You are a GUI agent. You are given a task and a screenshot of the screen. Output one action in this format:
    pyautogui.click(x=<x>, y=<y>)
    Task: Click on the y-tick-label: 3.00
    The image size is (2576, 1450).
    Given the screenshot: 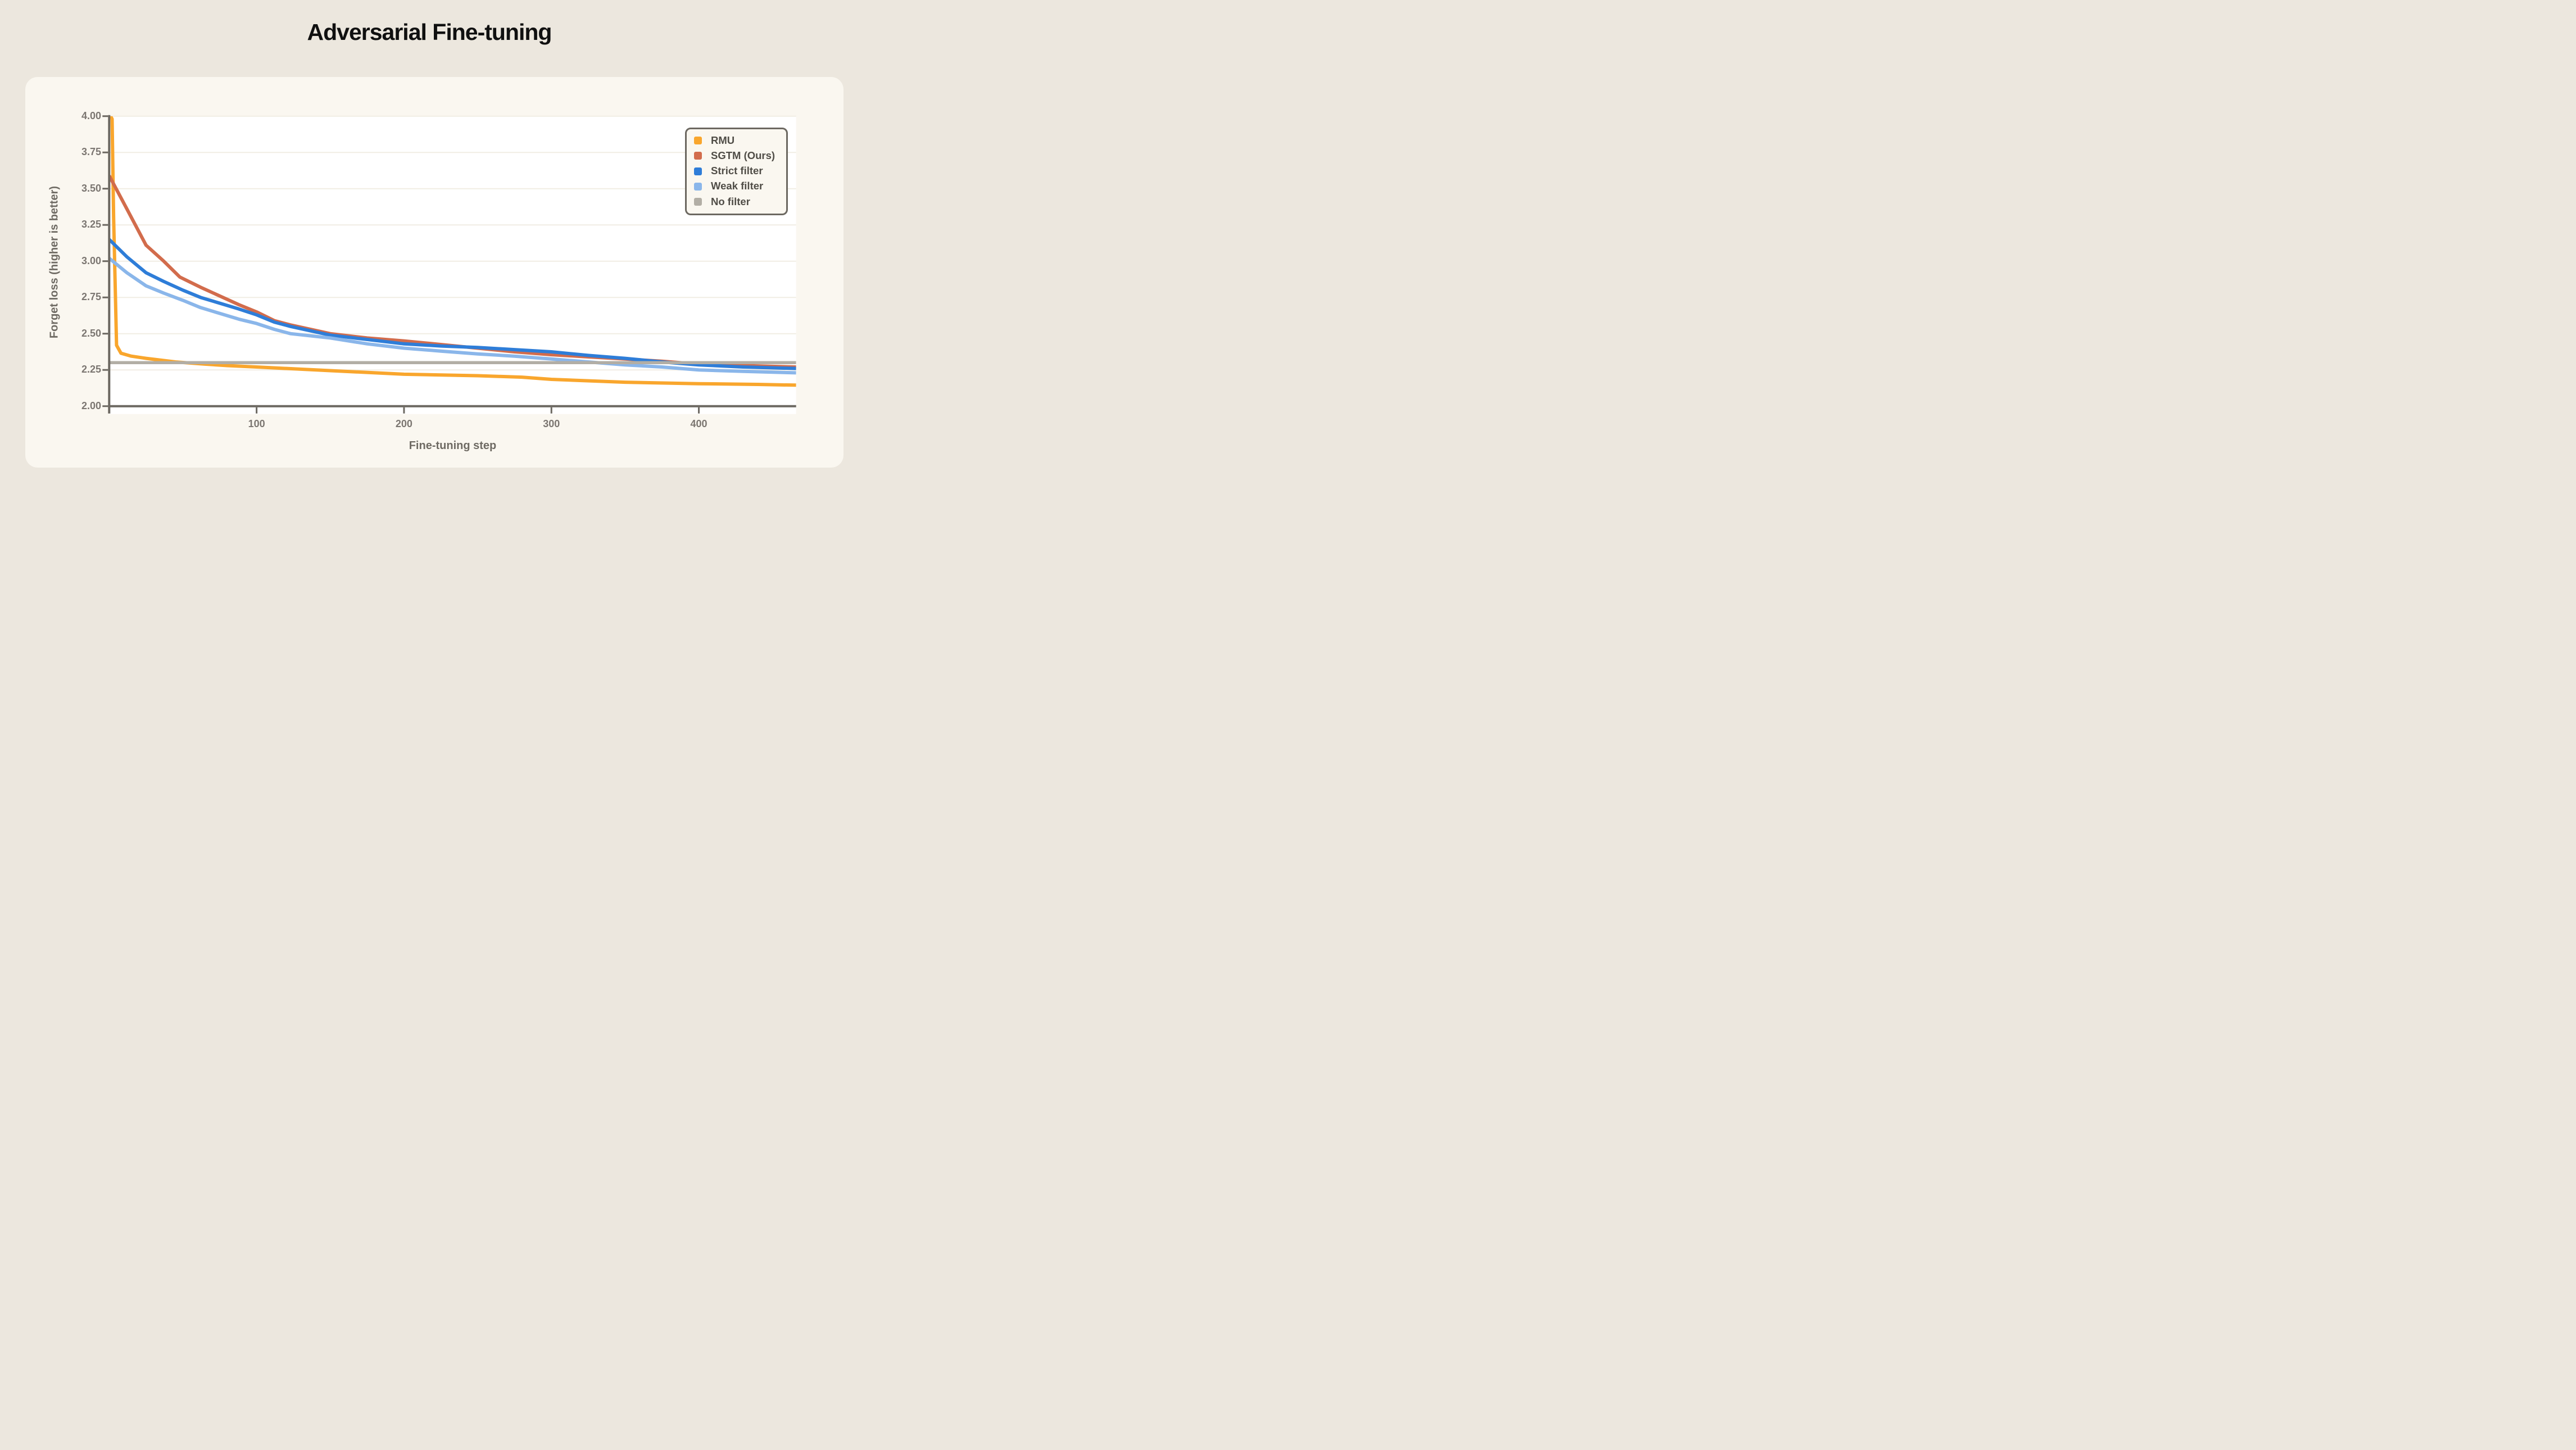 What is the action you would take?
    pyautogui.click(x=91, y=260)
    